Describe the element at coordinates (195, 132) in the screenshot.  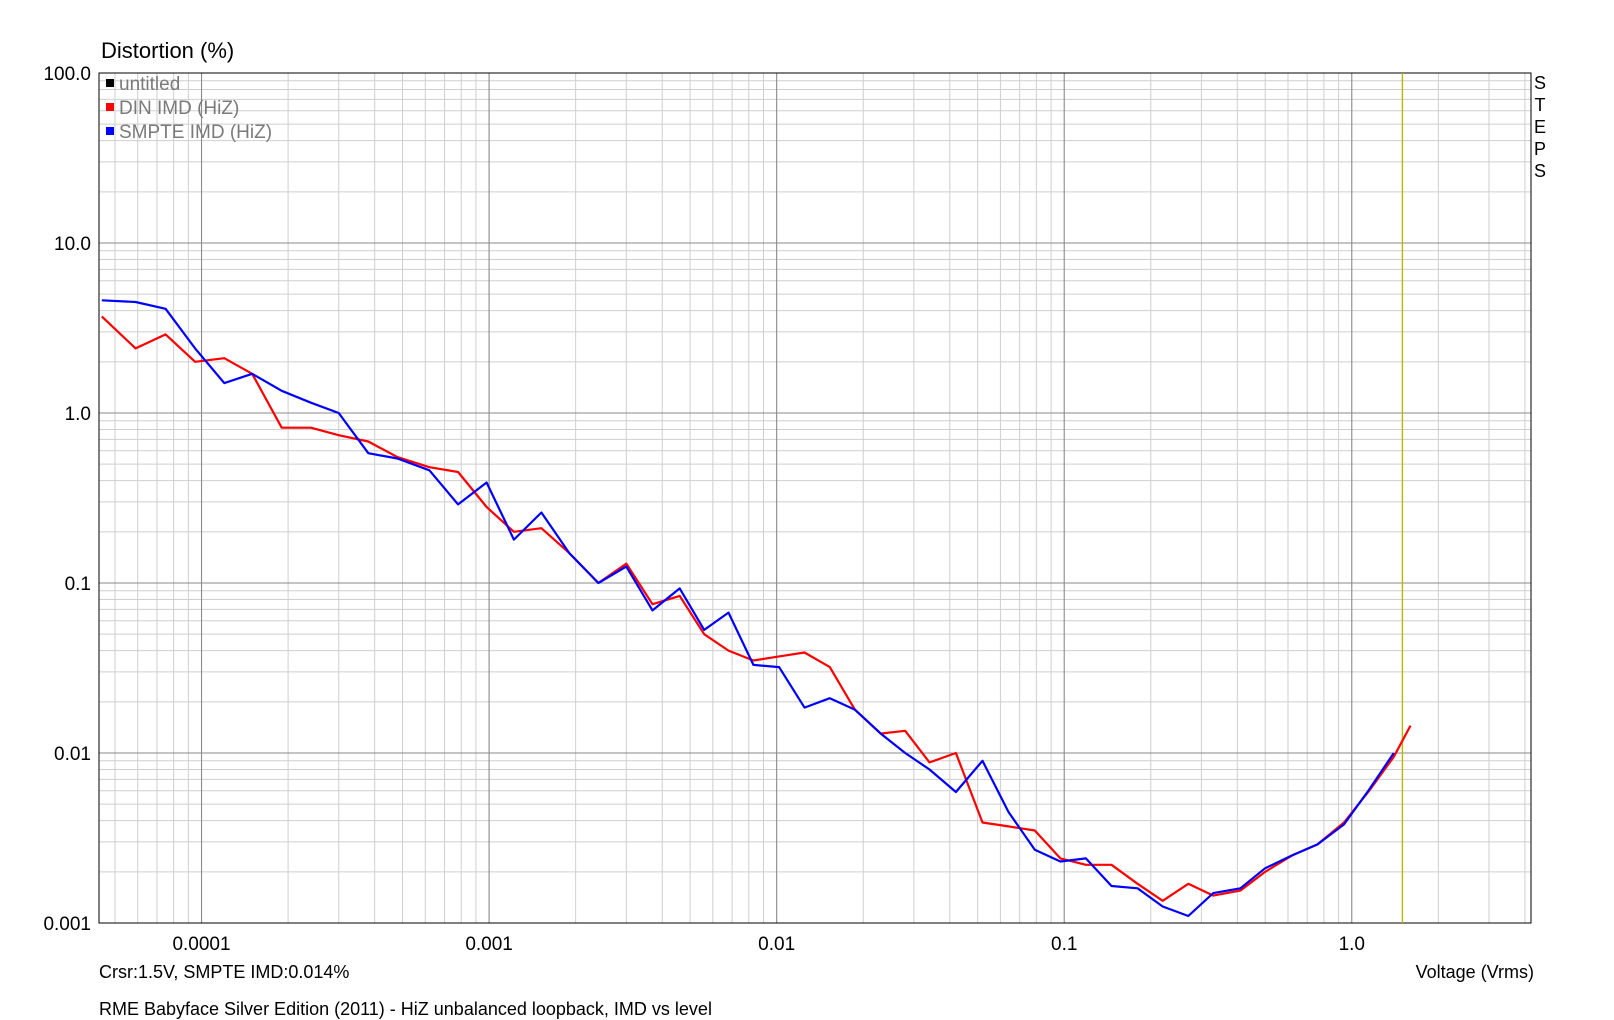
I see `legend-entry: SMPTE IMD (HiZ)` at that location.